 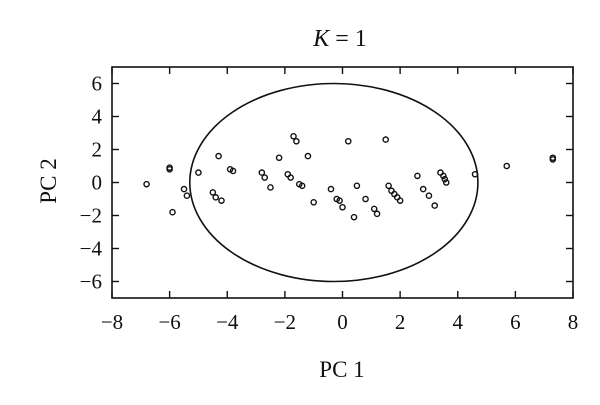 I want to click on x-tick-label: 8, so click(x=573, y=322).